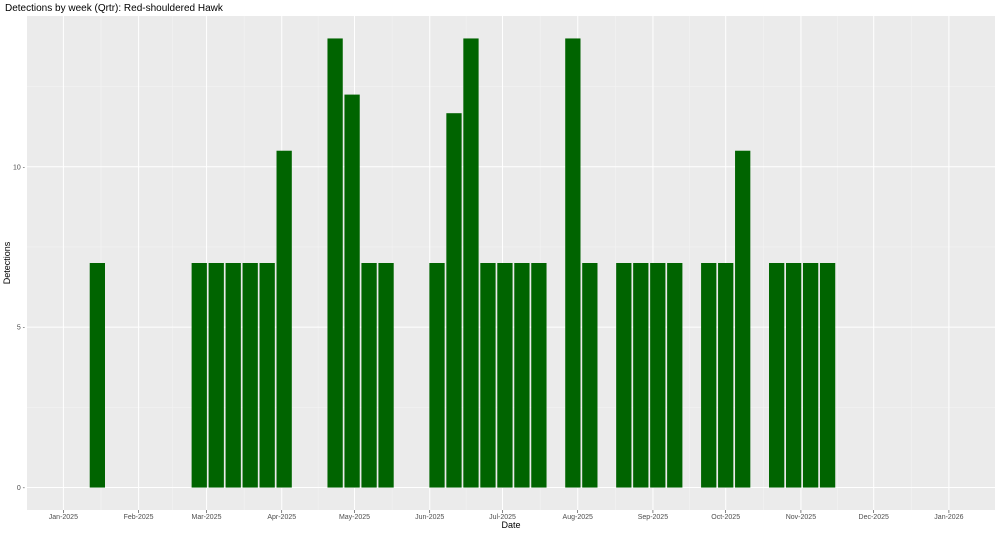  What do you see at coordinates (354, 517) in the screenshot?
I see `x-tick-label: May-2025` at bounding box center [354, 517].